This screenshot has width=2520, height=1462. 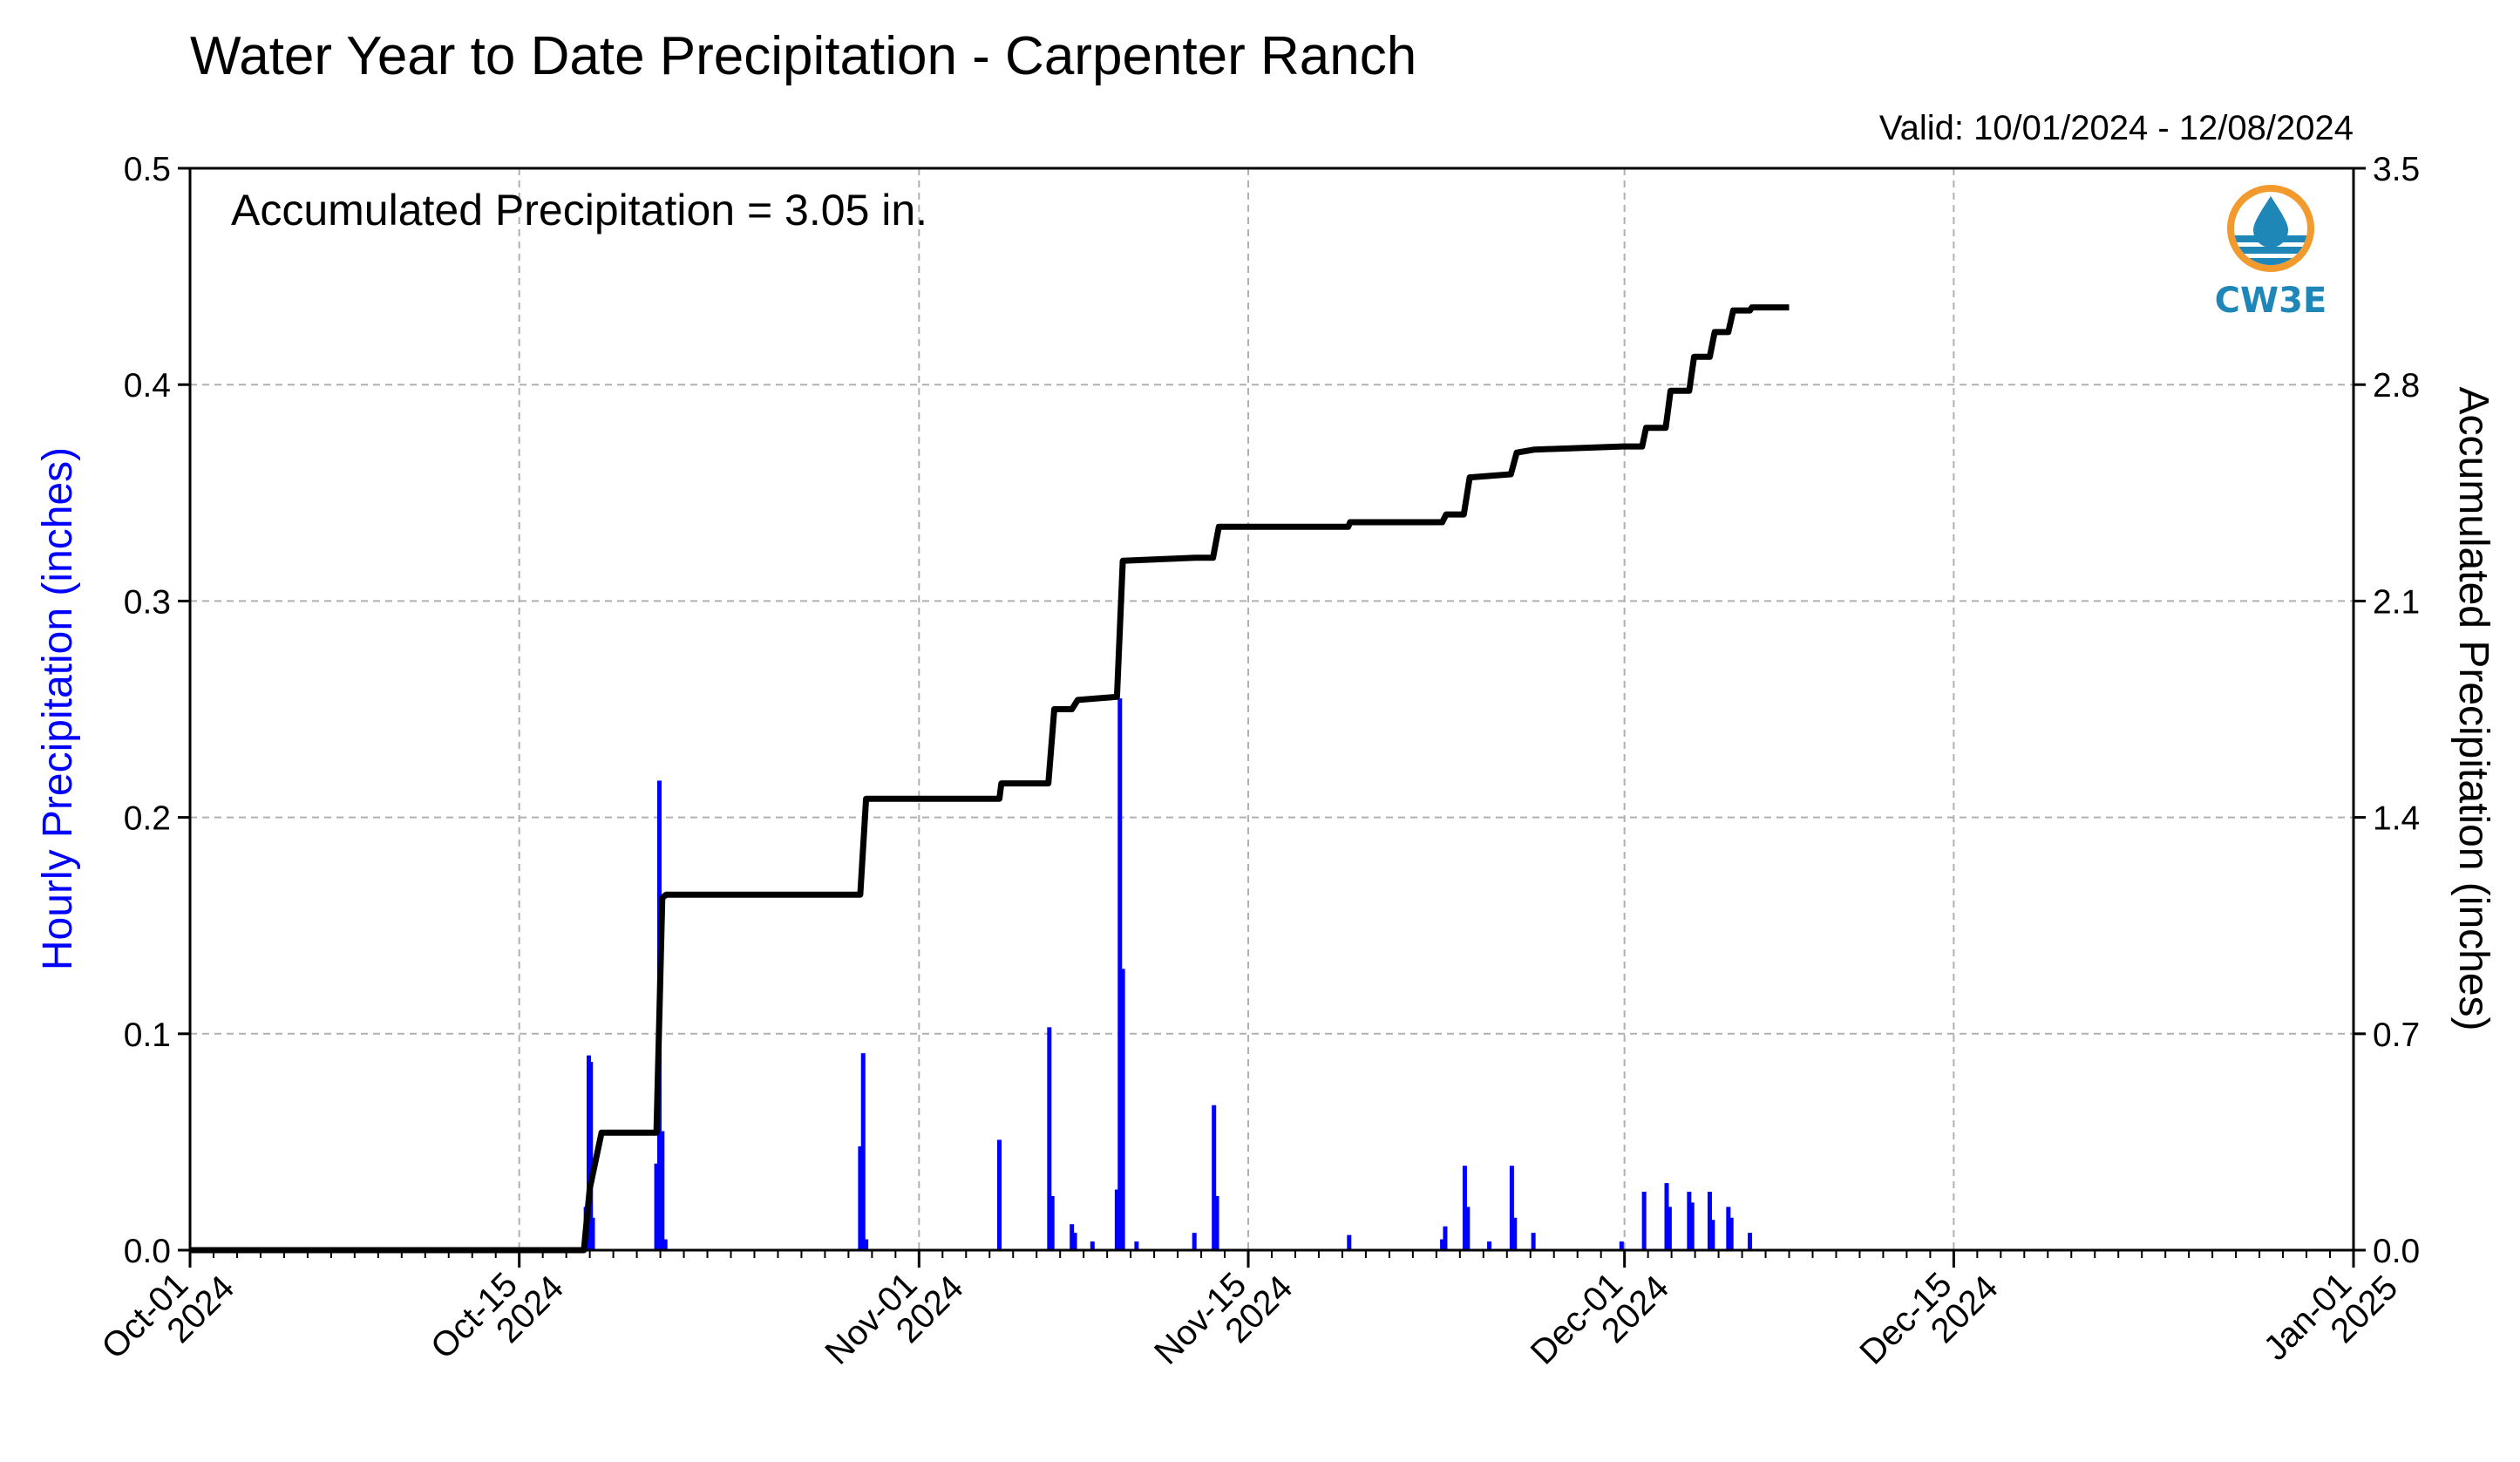 I want to click on water-drop-icon, so click(x=2270, y=222).